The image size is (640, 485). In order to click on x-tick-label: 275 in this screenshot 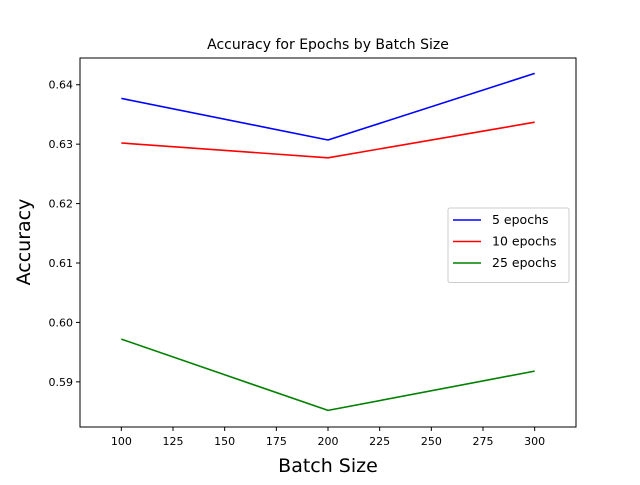, I will do `click(483, 441)`.